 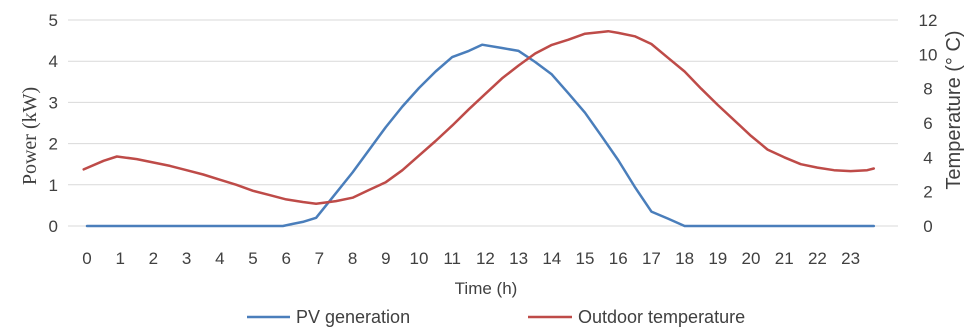 I want to click on left-tick-label: 0, so click(x=53, y=226).